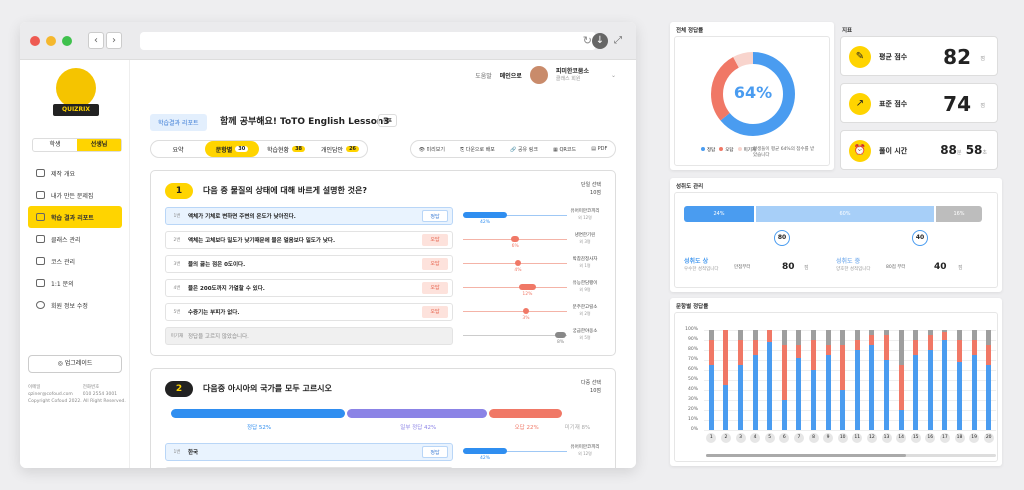  What do you see at coordinates (477, 149) in the screenshot?
I see `distribute-button: ⎘ 다운으로 배포` at bounding box center [477, 149].